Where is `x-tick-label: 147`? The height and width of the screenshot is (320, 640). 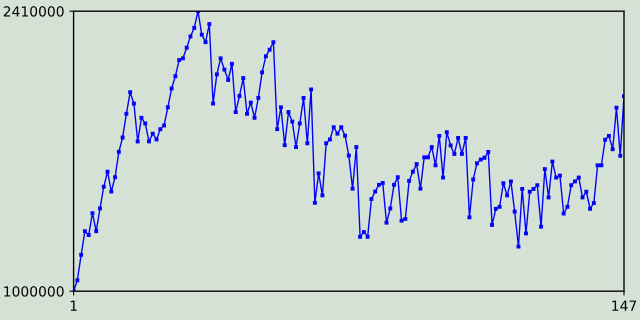
x-tick-label: 147 is located at coordinates (624, 305).